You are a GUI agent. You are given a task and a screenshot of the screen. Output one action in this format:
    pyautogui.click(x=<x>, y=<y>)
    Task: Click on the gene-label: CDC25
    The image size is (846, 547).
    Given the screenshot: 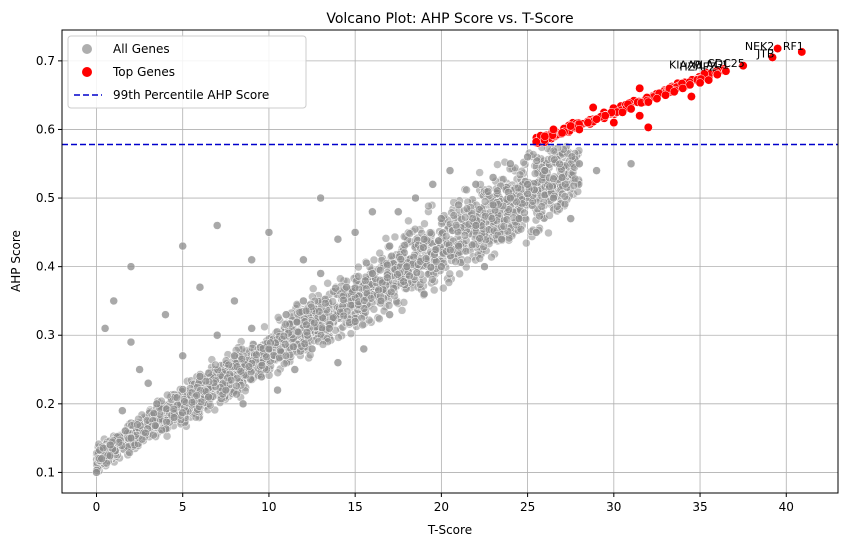 What is the action you would take?
    pyautogui.click(x=726, y=63)
    